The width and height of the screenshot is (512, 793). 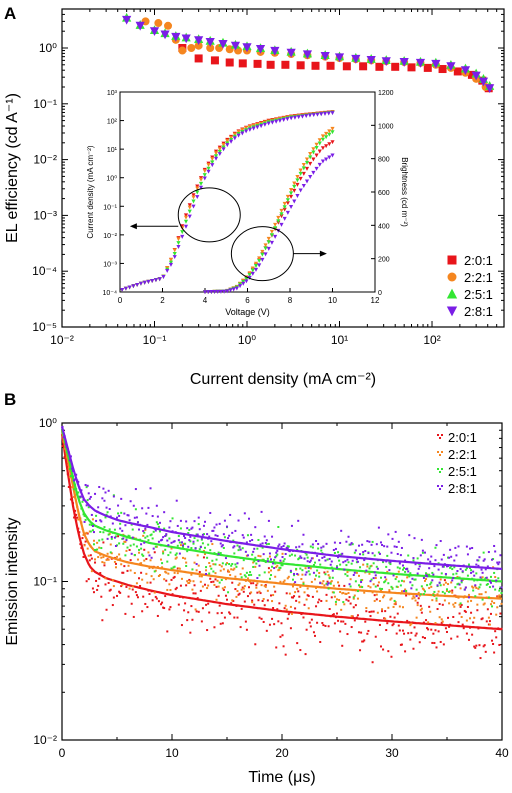 What do you see at coordinates (462, 471) in the screenshot?
I see `b-legend-label: 2:5:1` at bounding box center [462, 471].